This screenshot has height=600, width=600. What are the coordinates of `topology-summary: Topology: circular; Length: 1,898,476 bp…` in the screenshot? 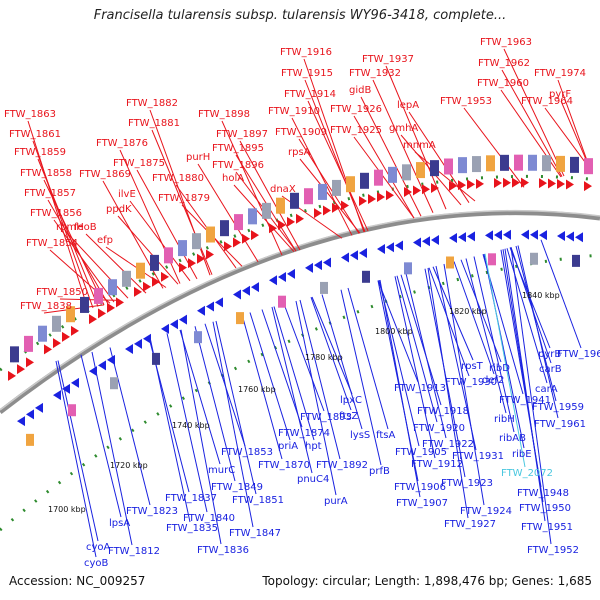 It's located at (427, 581).